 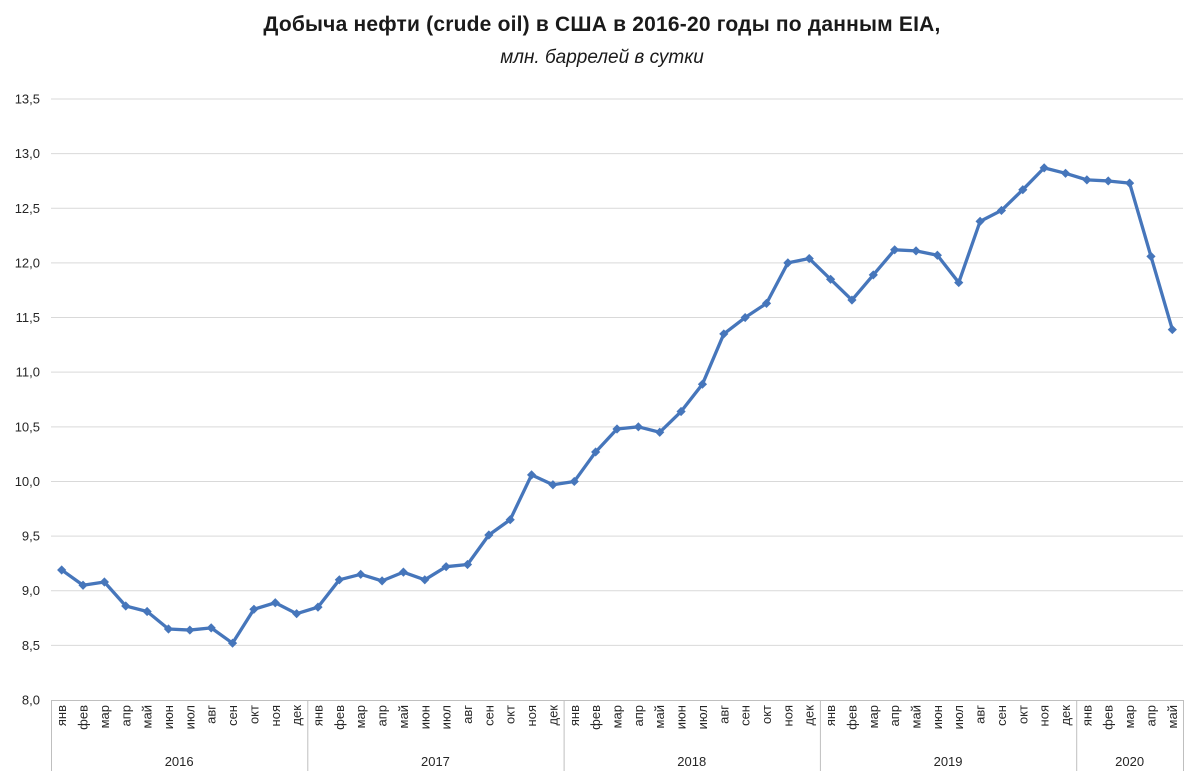 What do you see at coordinates (28, 372) in the screenshot?
I see `y-tick-label: 11,0` at bounding box center [28, 372].